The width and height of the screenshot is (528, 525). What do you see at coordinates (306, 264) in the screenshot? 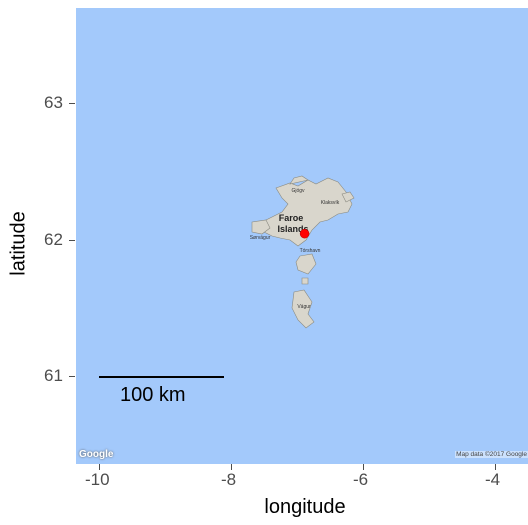
I see `island-sandoy` at bounding box center [306, 264].